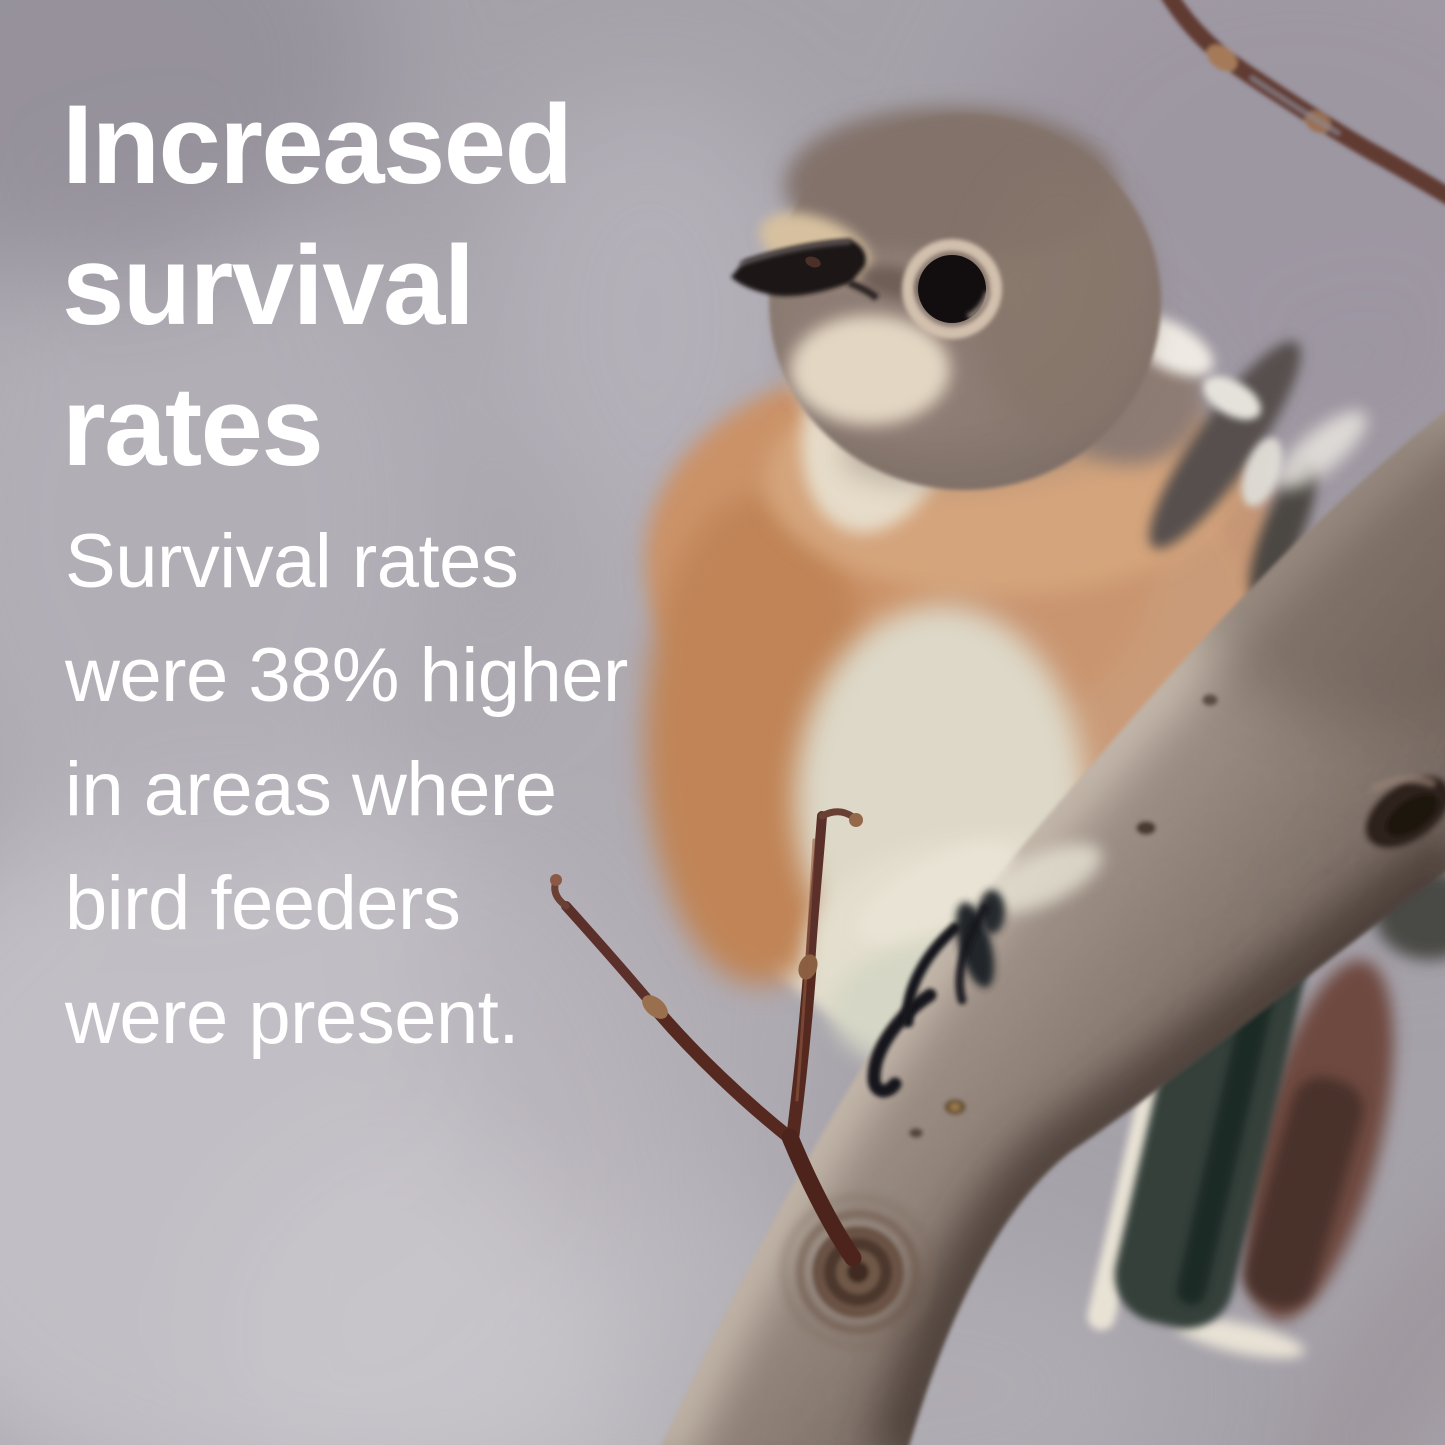  What do you see at coordinates (317, 144) in the screenshot?
I see `headline-line: Increased` at bounding box center [317, 144].